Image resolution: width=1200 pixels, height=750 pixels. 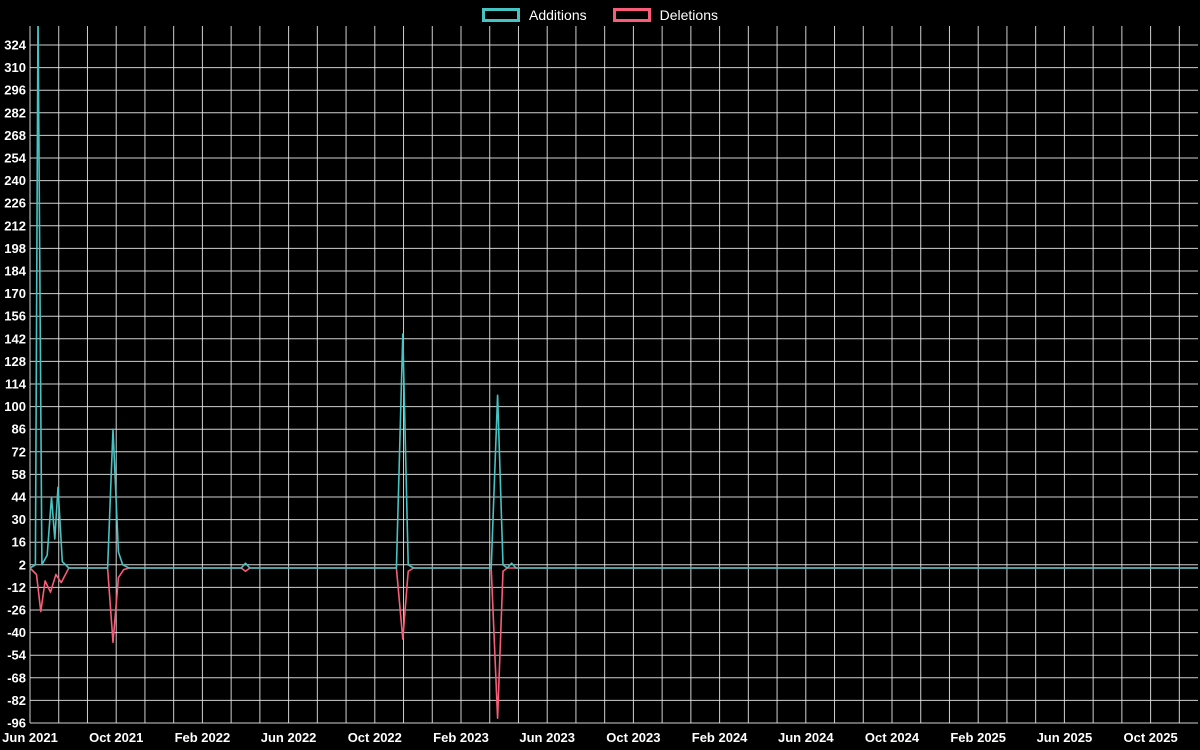 What do you see at coordinates (15, 316) in the screenshot?
I see `y-tick-label: 156` at bounding box center [15, 316].